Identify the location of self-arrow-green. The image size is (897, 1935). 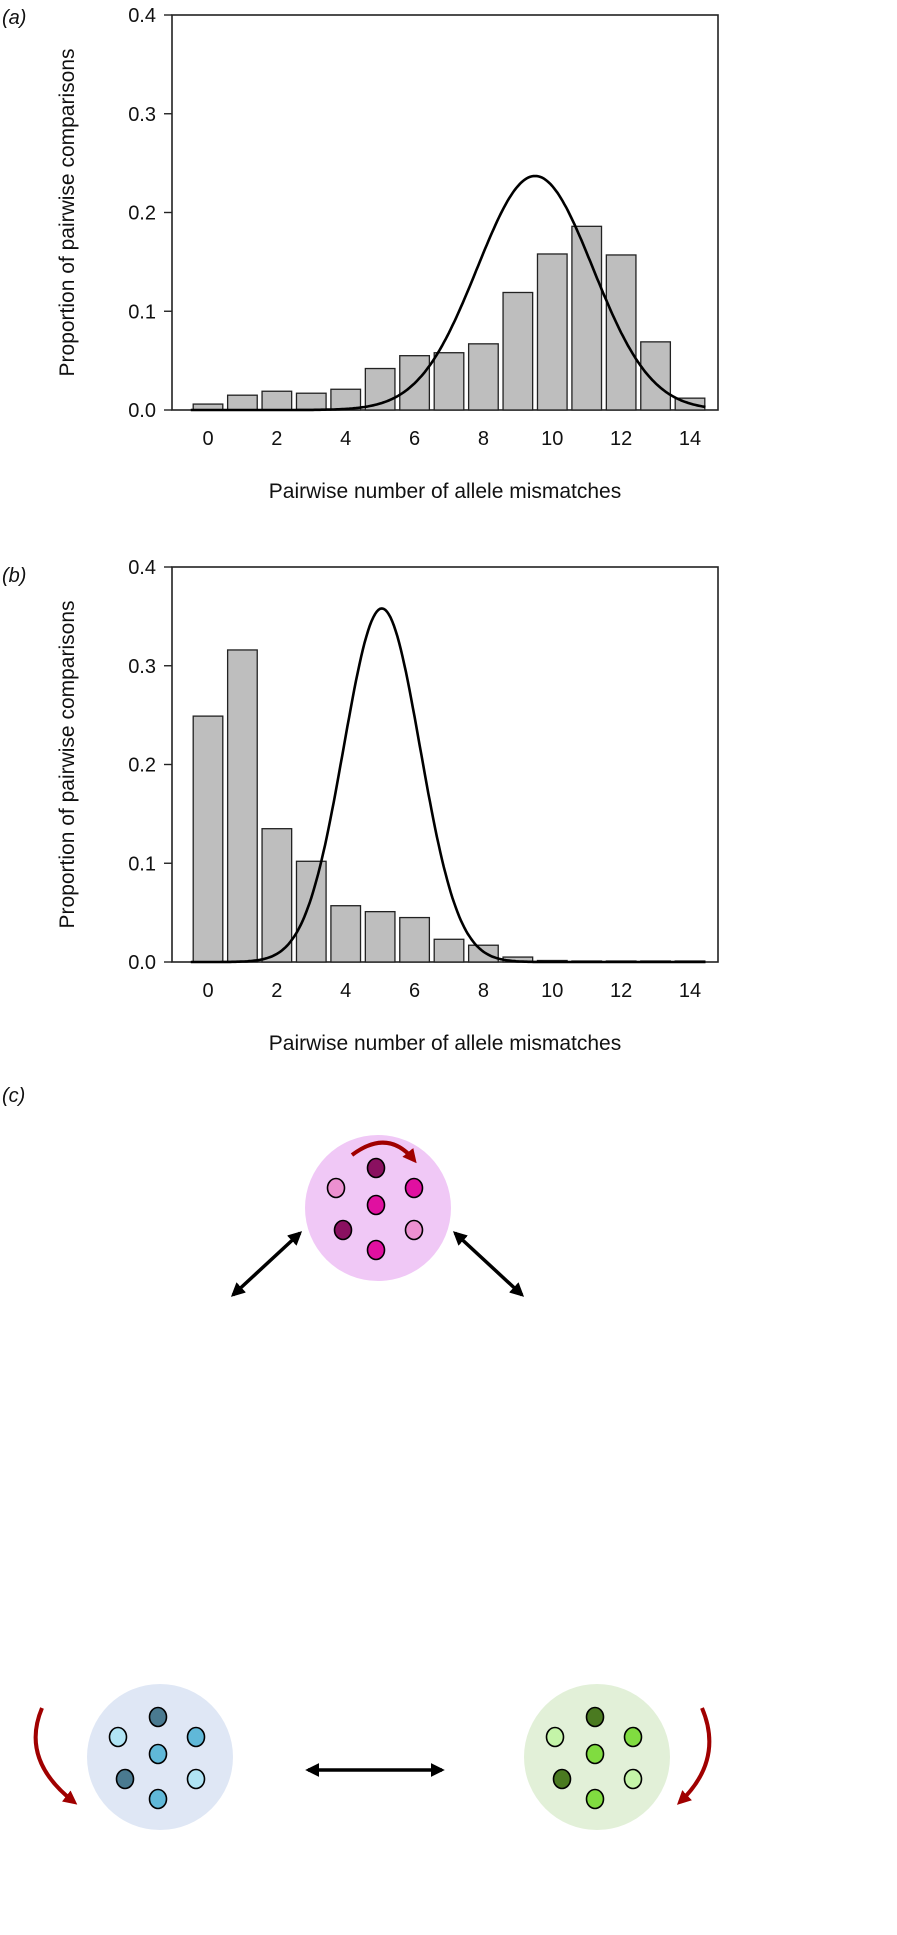
(694, 1756).